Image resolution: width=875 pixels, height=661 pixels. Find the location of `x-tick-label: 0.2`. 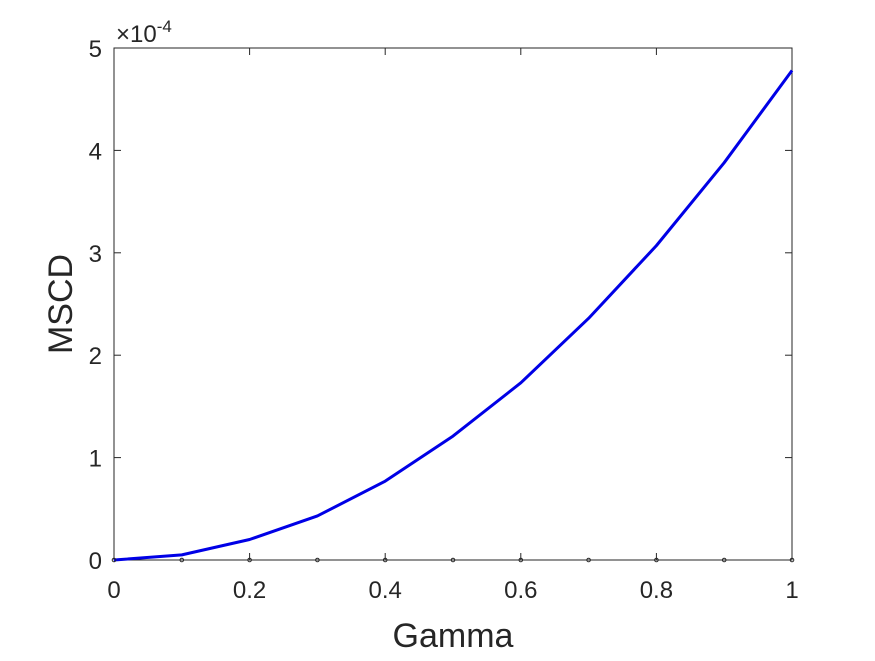

x-tick-label: 0.2 is located at coordinates (249, 590).